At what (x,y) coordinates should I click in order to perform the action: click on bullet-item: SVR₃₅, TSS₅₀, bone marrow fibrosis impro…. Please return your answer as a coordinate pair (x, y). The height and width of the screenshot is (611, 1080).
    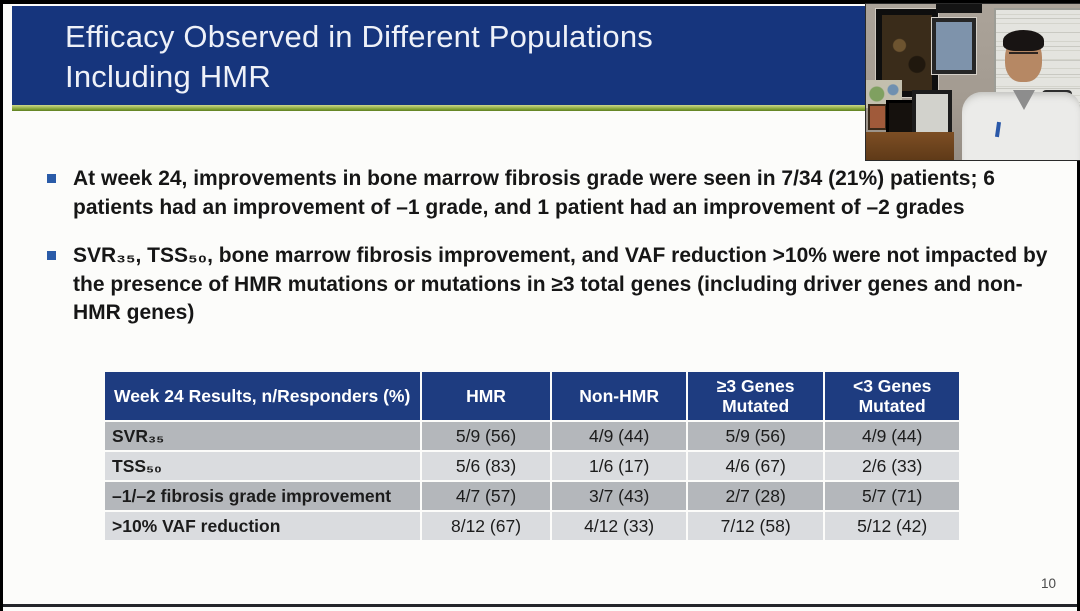
    Looking at the image, I should click on (548, 285).